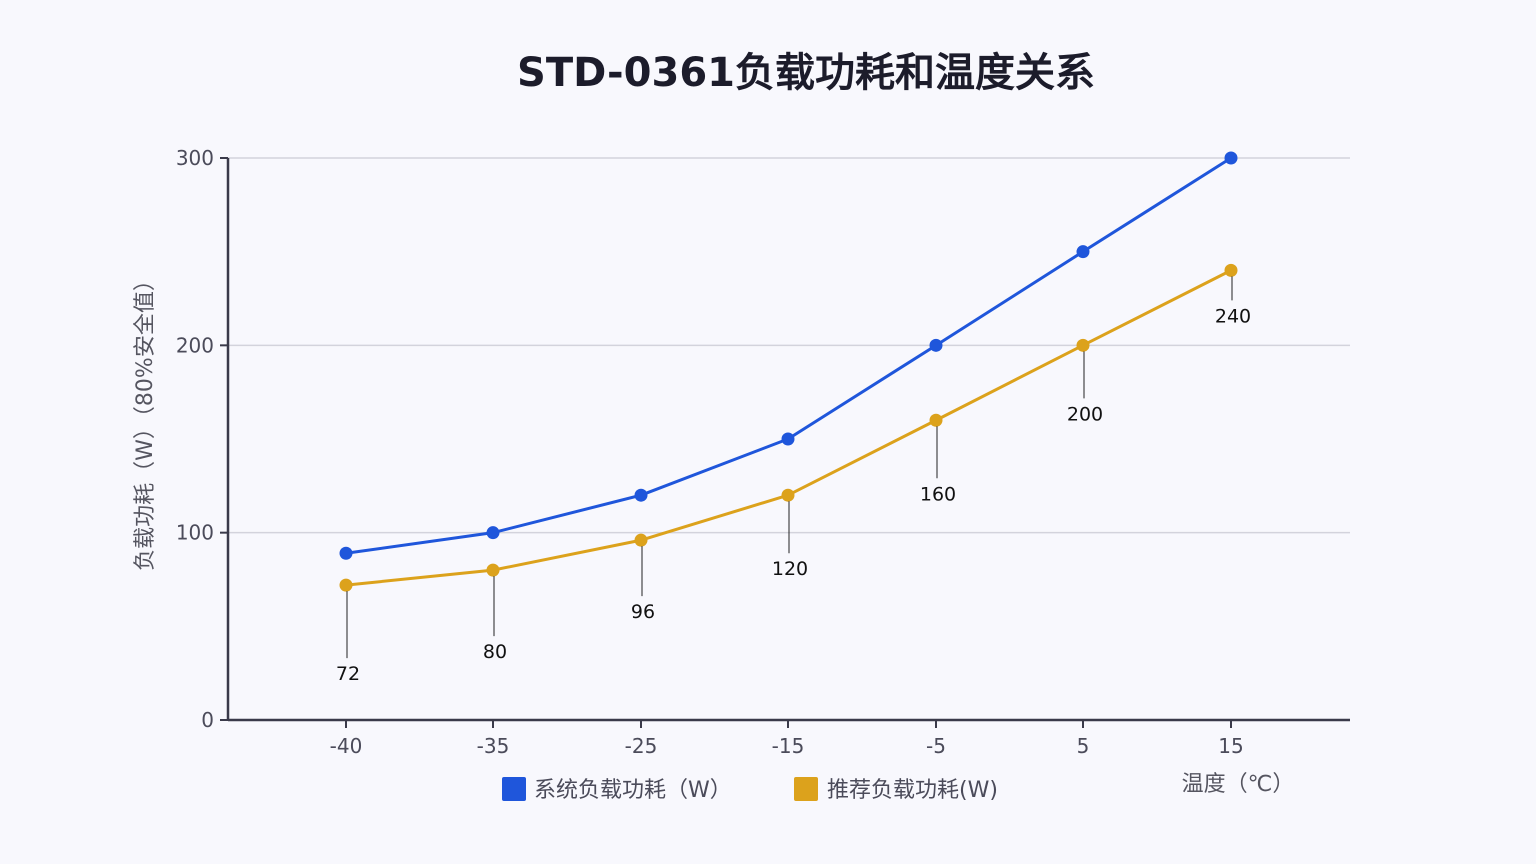  I want to click on y-ticks: 0 100 200 300, so click(202, 439).